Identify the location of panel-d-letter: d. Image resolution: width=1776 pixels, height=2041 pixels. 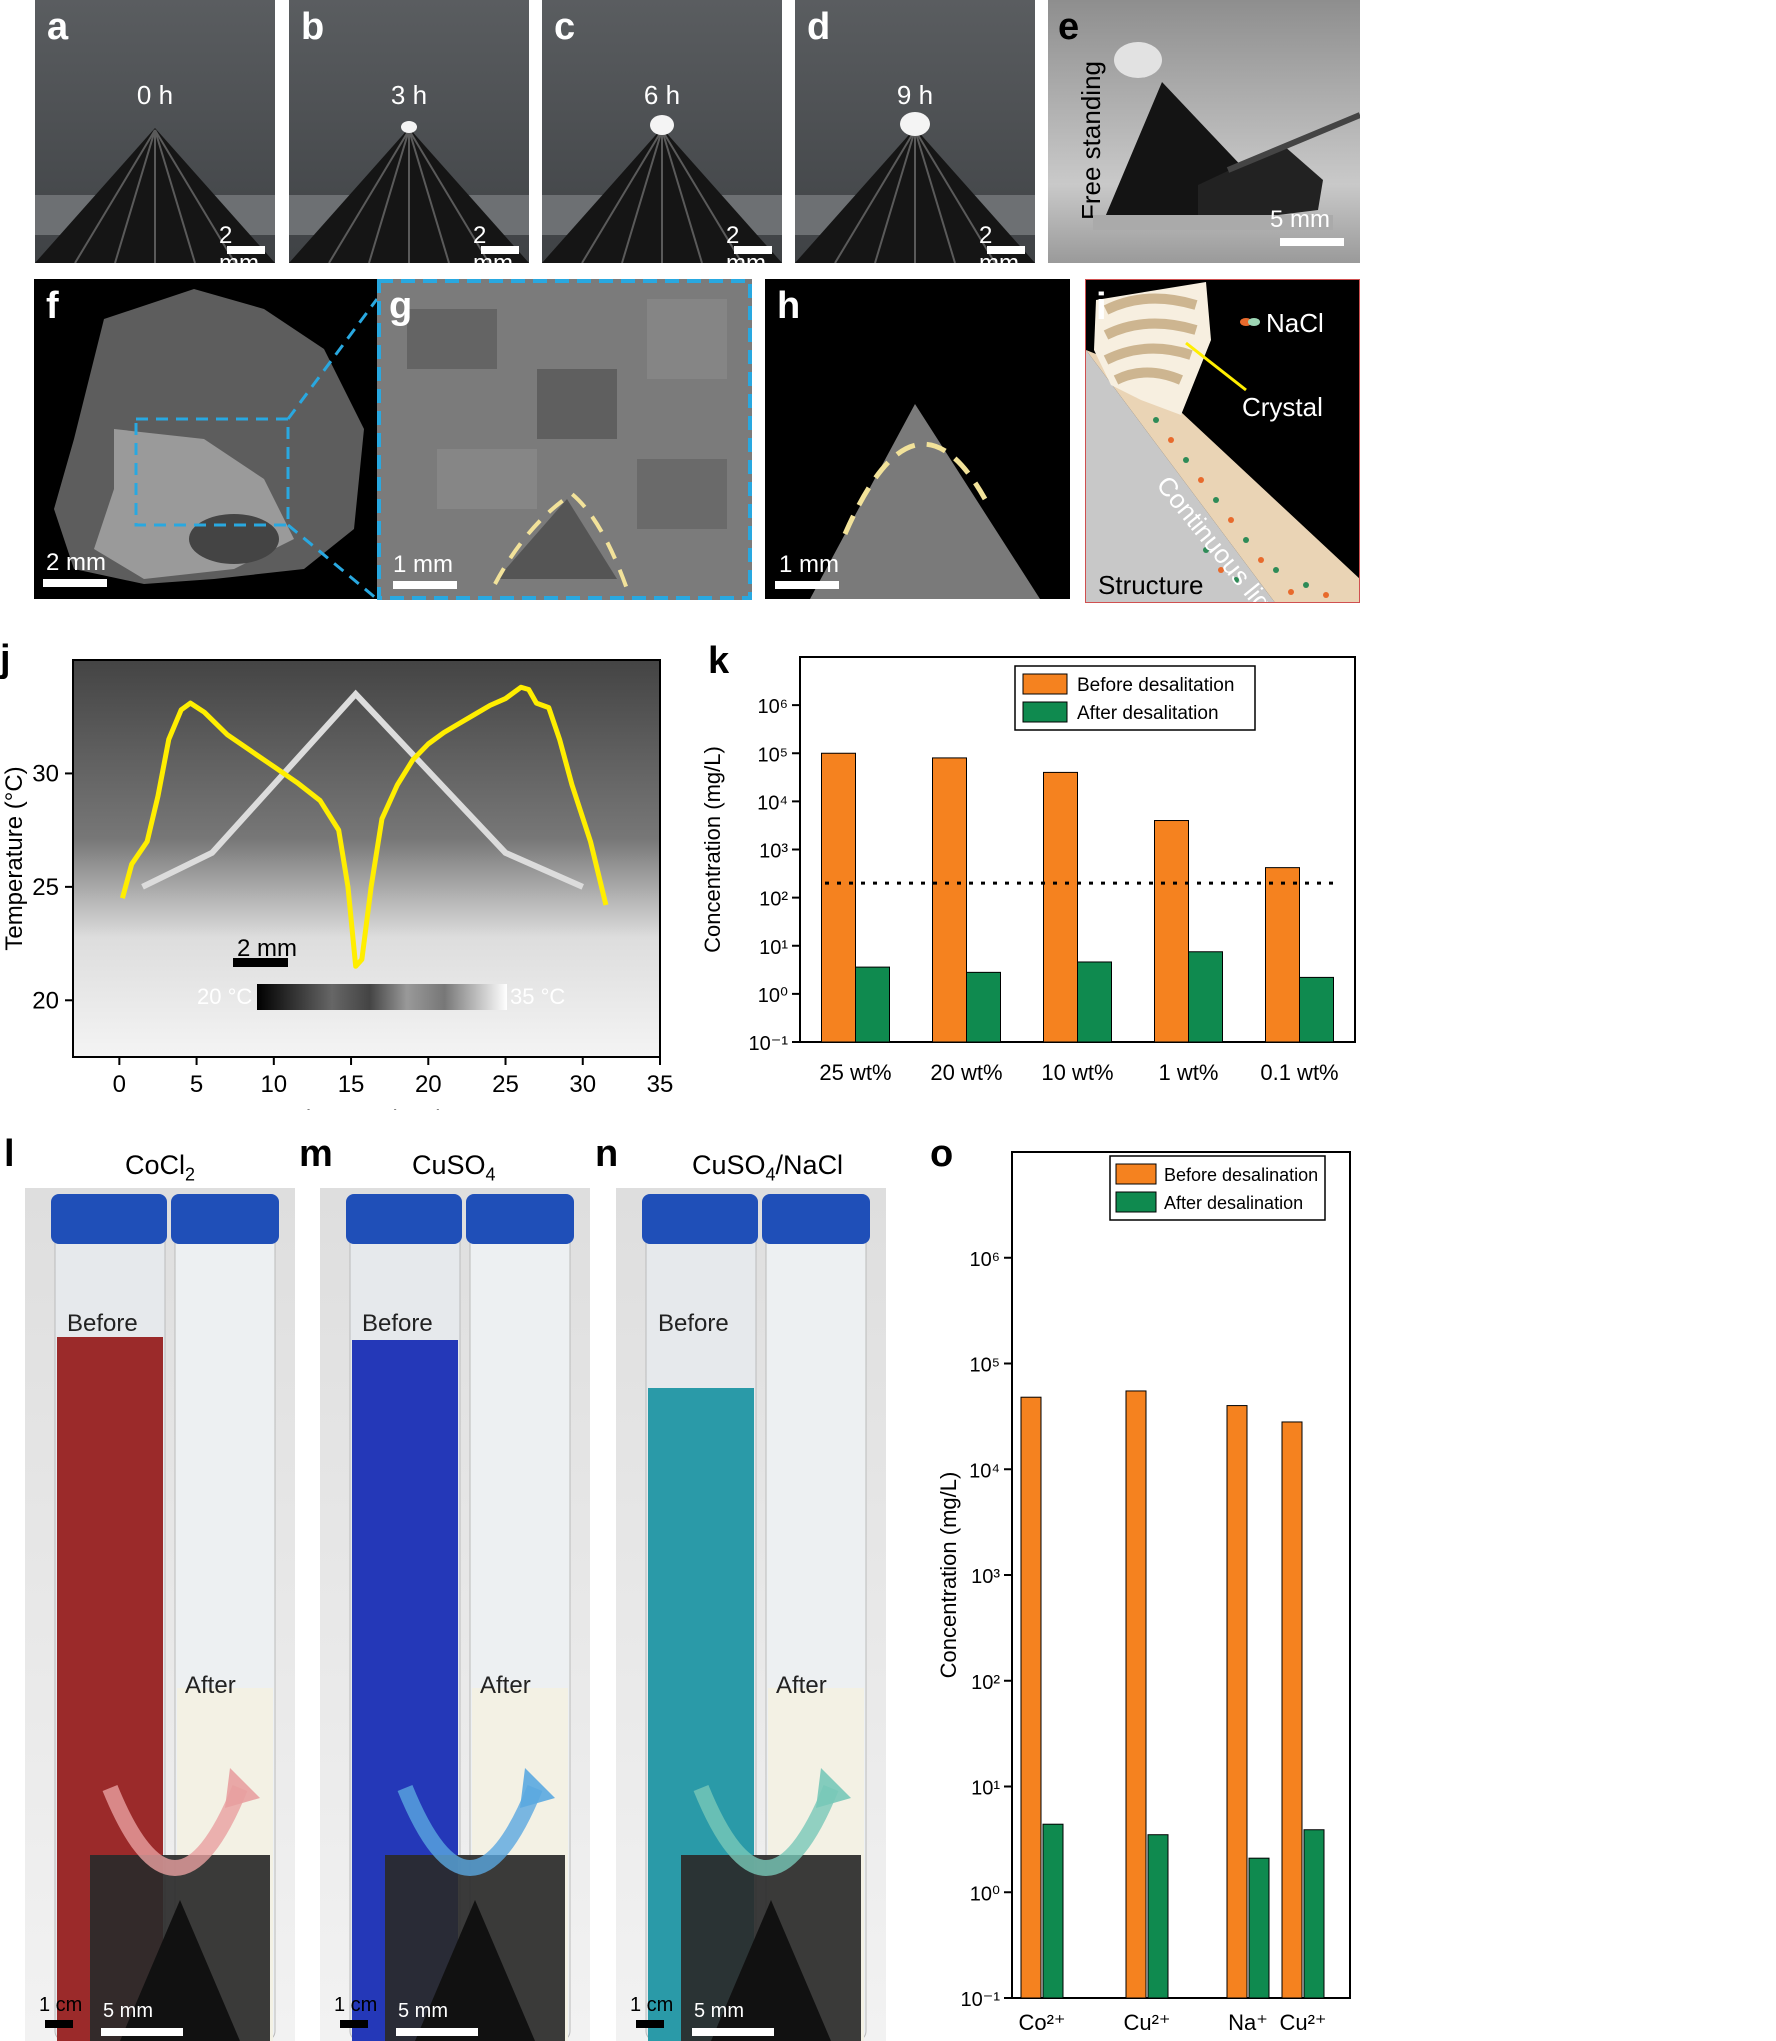
(819, 27).